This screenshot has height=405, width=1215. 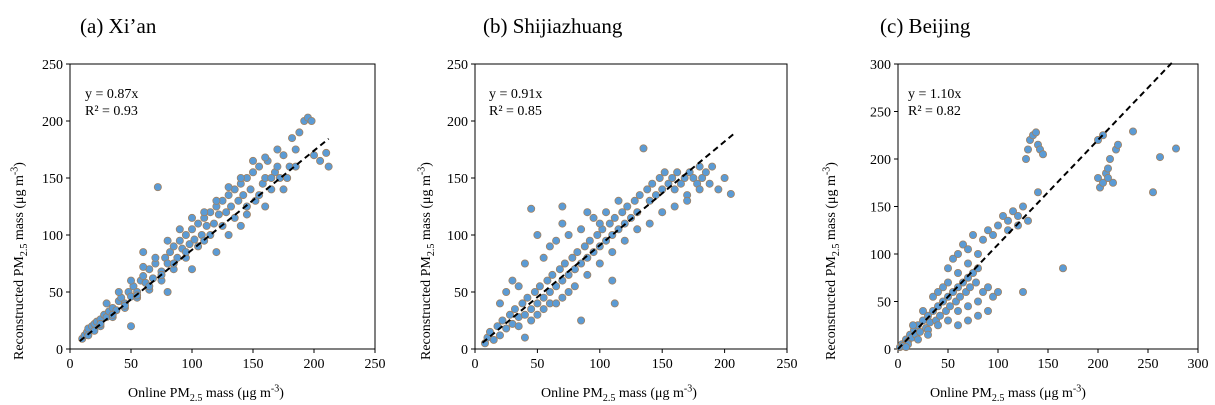 What do you see at coordinates (787, 364) in the screenshot?
I see `x-tick-label: 250` at bounding box center [787, 364].